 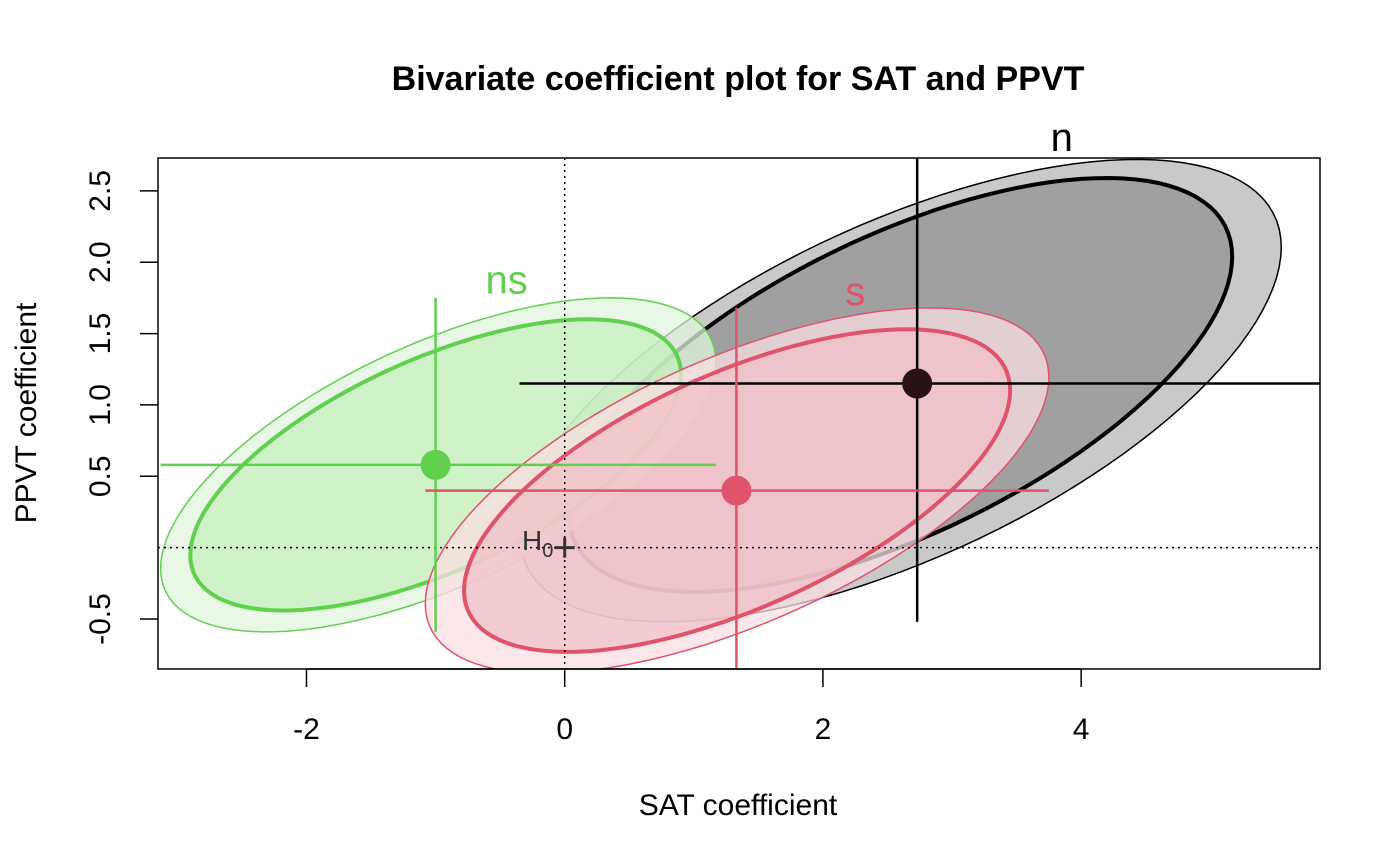 I want to click on x-tick-label: 4, so click(x=1081, y=729).